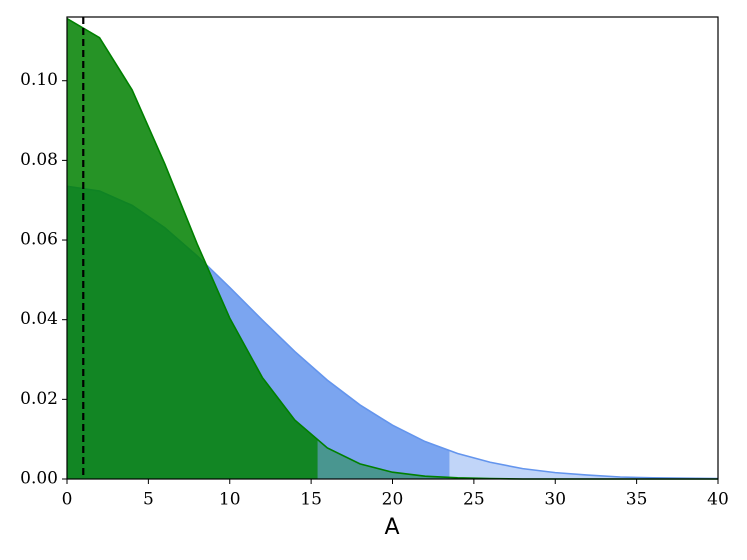 The width and height of the screenshot is (747, 560). What do you see at coordinates (311, 500) in the screenshot?
I see `x-tick-label: 15` at bounding box center [311, 500].